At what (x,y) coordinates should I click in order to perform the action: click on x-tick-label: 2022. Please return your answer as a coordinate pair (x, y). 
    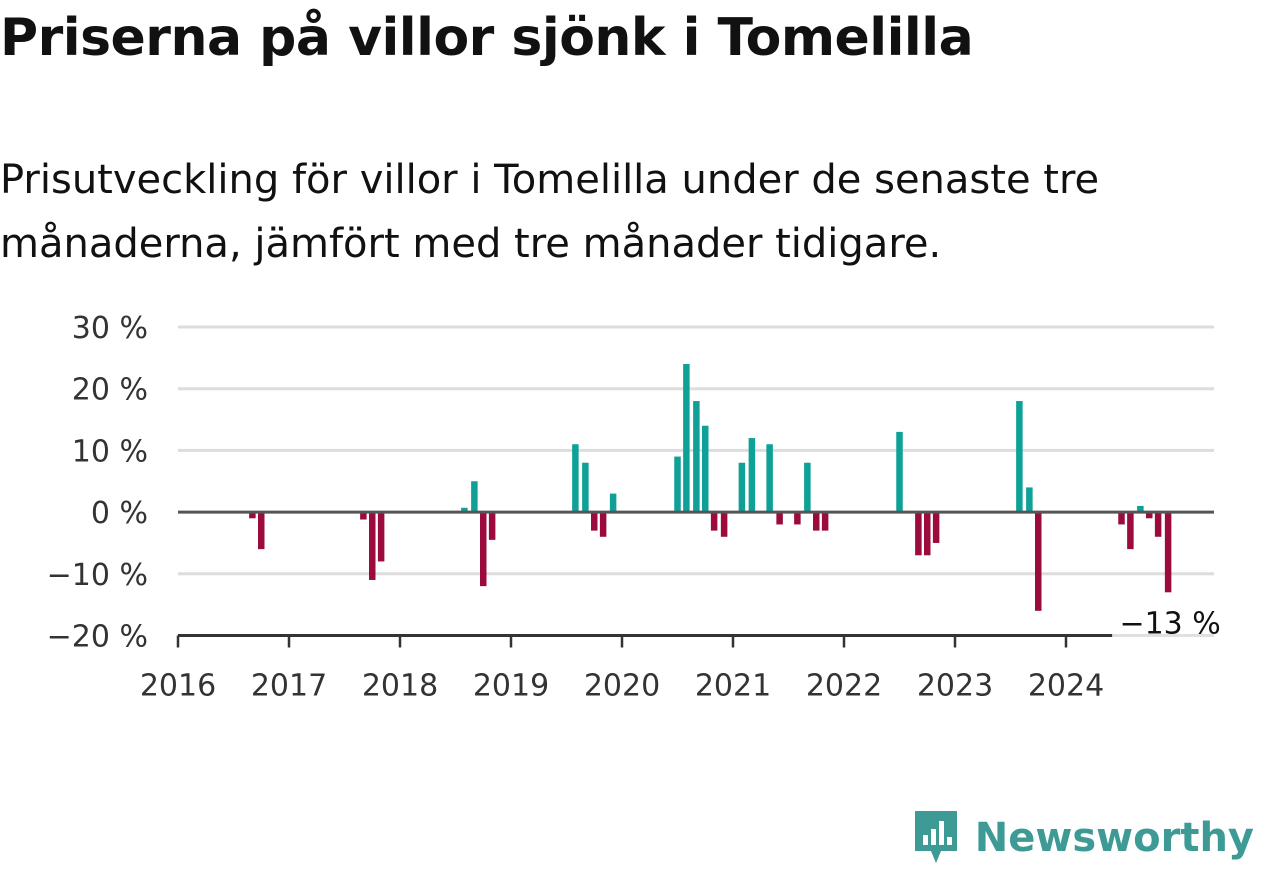
    Looking at the image, I should click on (844, 686).